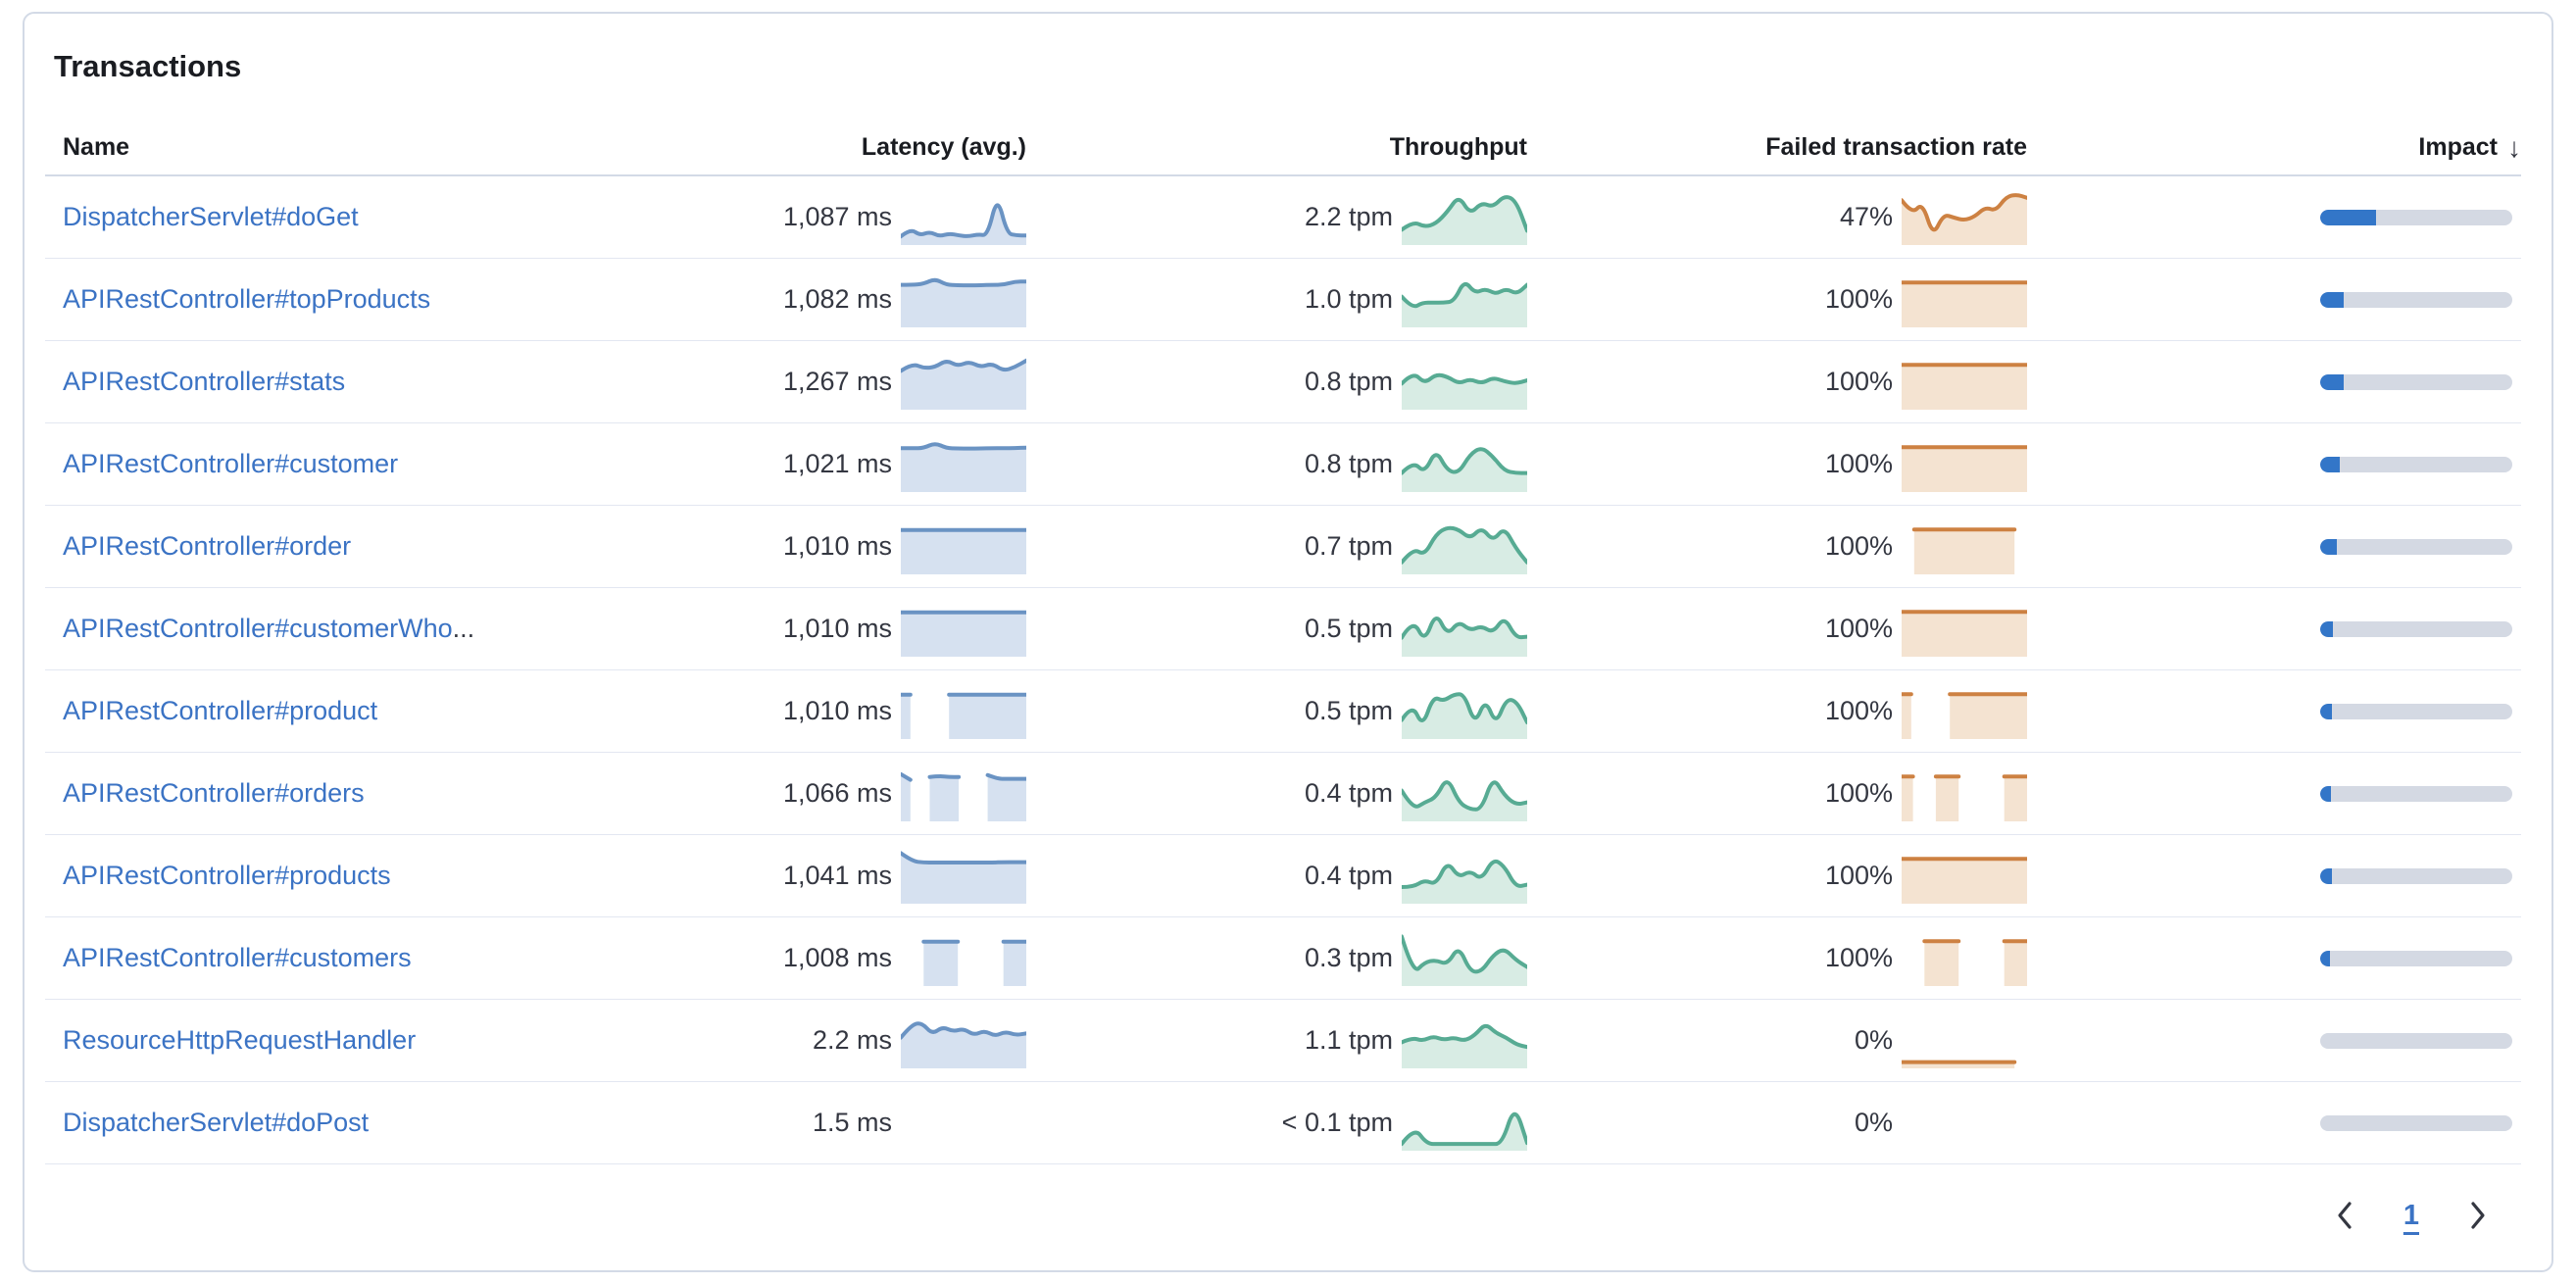 This screenshot has width=2576, height=1284. I want to click on transaction-name-link: APIRestController#customers, so click(237, 957).